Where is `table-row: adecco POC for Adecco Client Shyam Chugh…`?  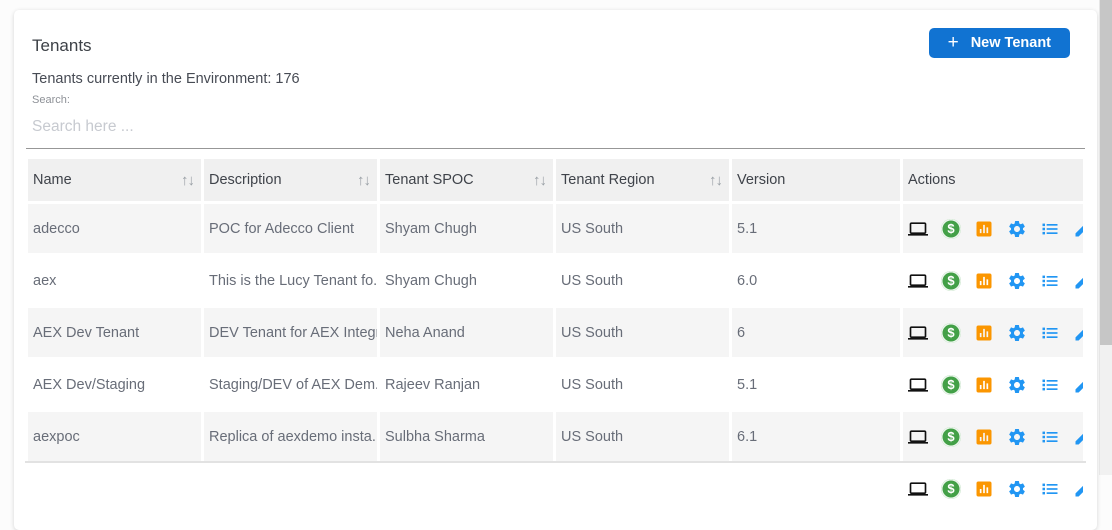 table-row: adecco POC for Adecco Client Shyam Chugh… is located at coordinates (555, 228).